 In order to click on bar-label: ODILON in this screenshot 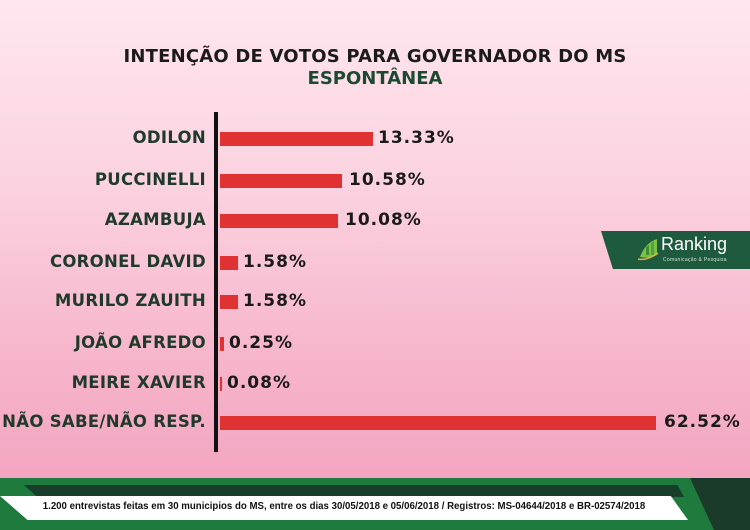, I will do `click(169, 137)`.